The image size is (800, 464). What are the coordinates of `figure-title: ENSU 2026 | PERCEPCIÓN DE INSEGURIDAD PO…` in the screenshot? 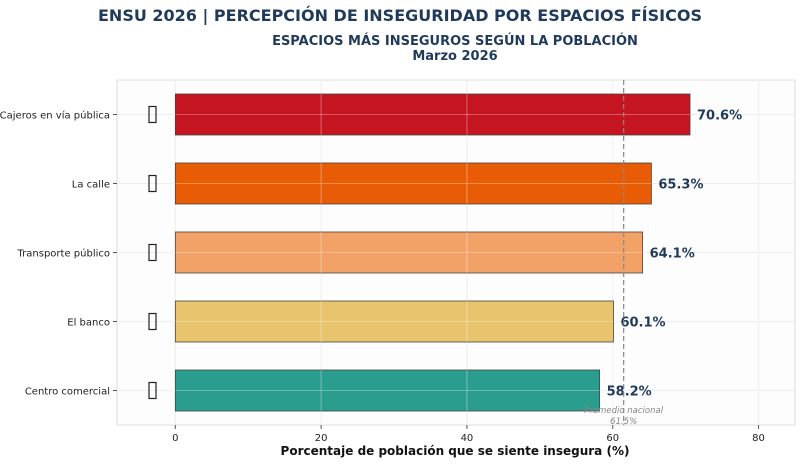 It's located at (400, 15).